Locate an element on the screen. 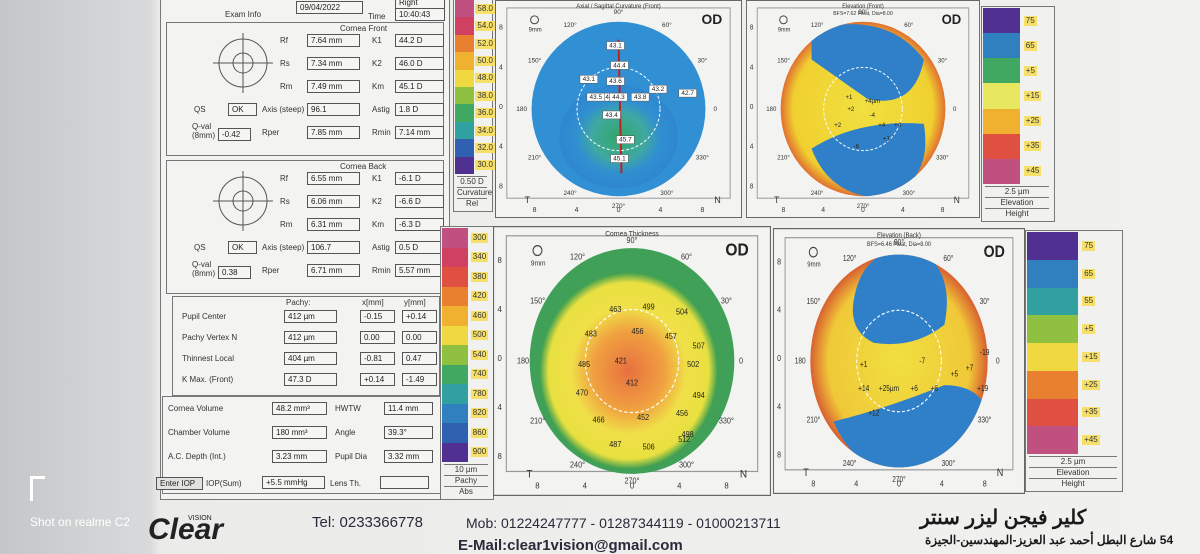 The height and width of the screenshot is (554, 1200). map-value: 466 is located at coordinates (599, 419).